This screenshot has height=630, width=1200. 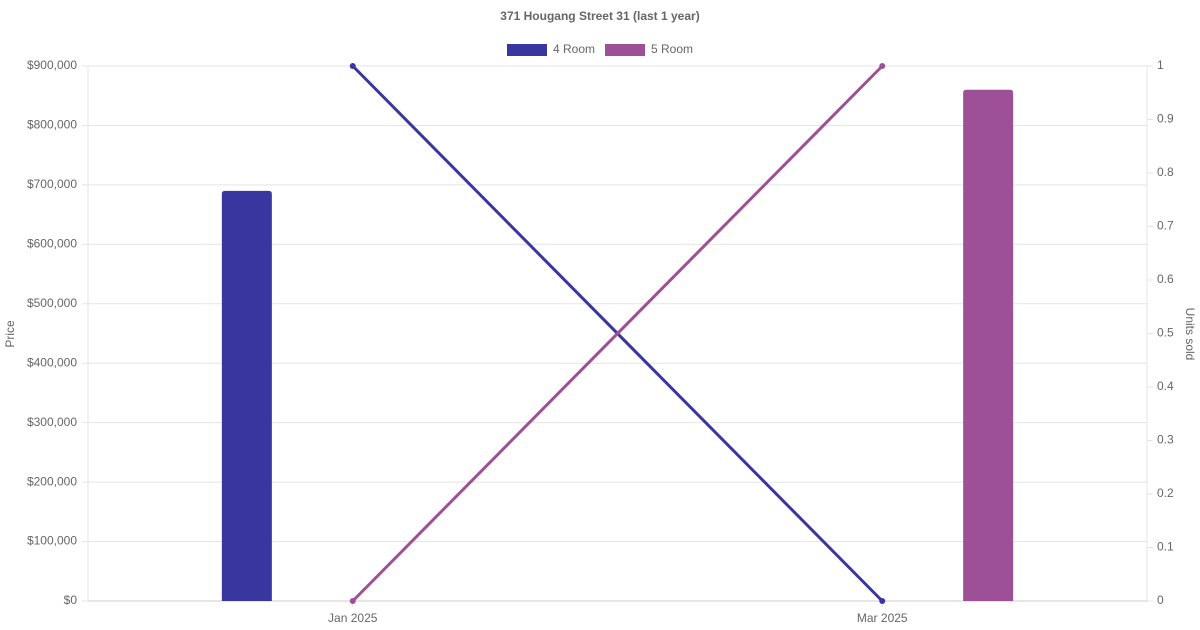 What do you see at coordinates (52, 65) in the screenshot?
I see `y-tick-label: $900,000` at bounding box center [52, 65].